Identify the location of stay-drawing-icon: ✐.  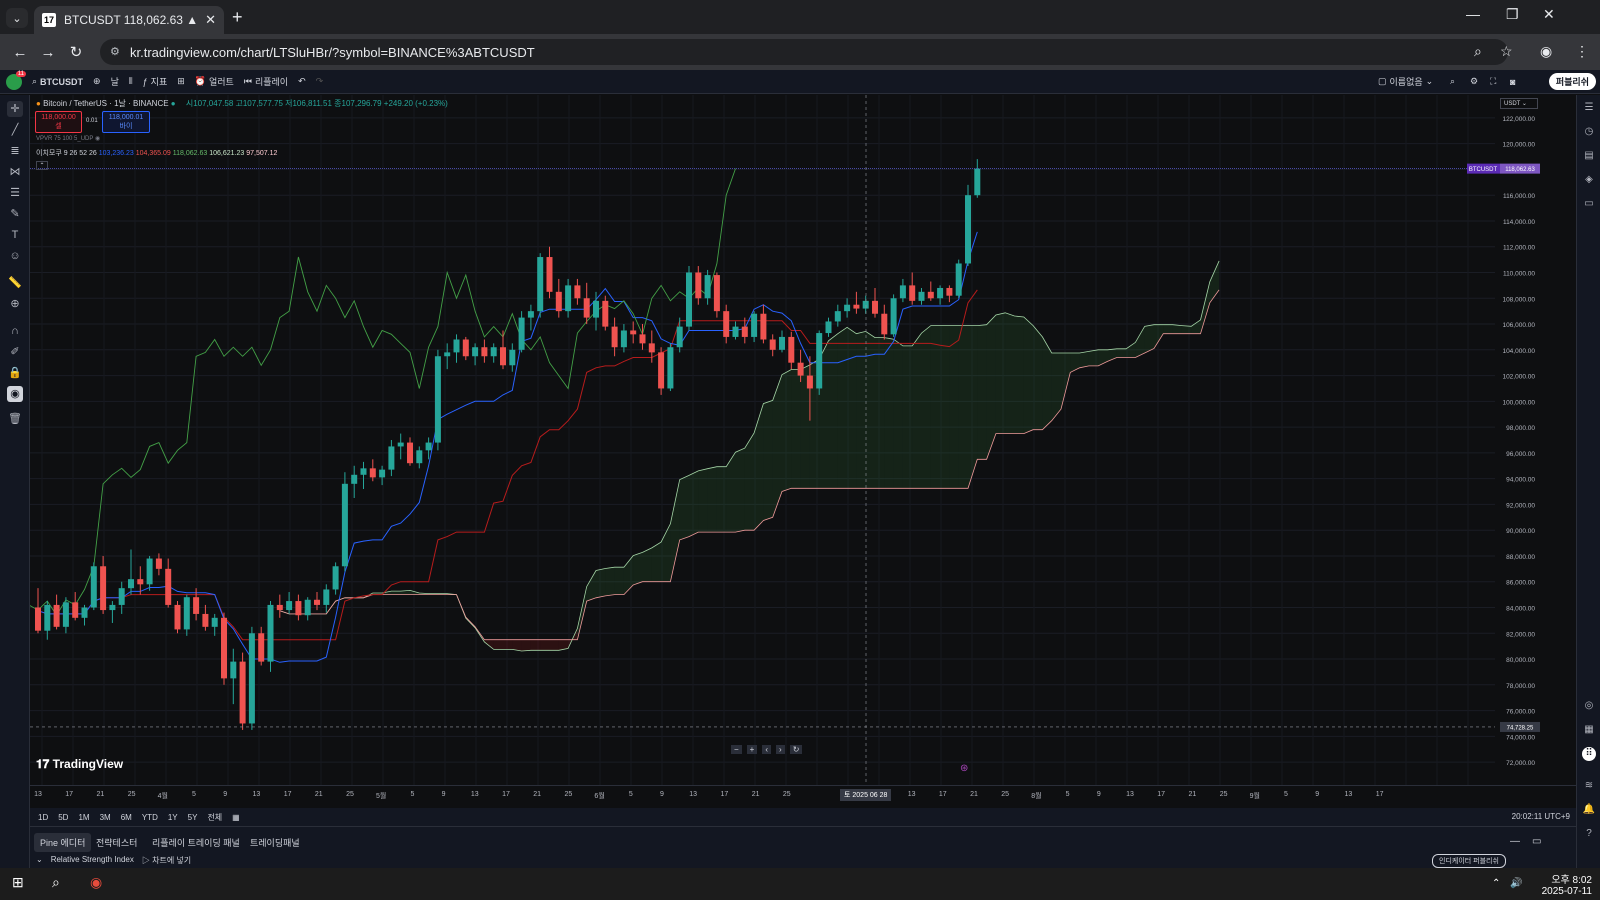
(15, 352).